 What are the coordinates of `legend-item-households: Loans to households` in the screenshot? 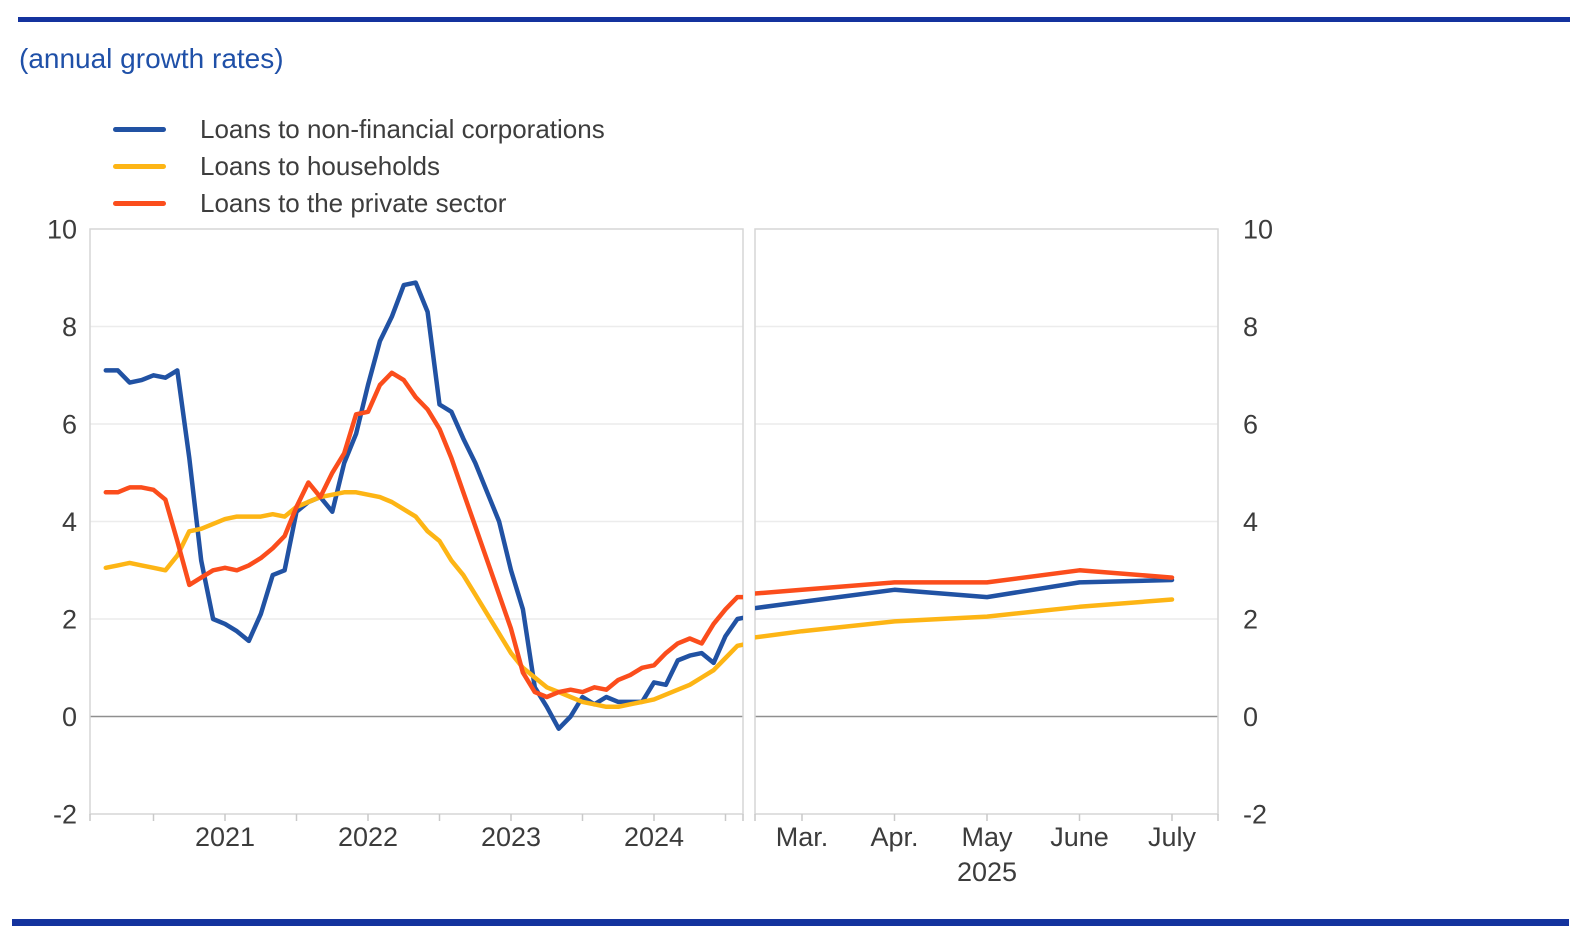 It's located at (359, 166).